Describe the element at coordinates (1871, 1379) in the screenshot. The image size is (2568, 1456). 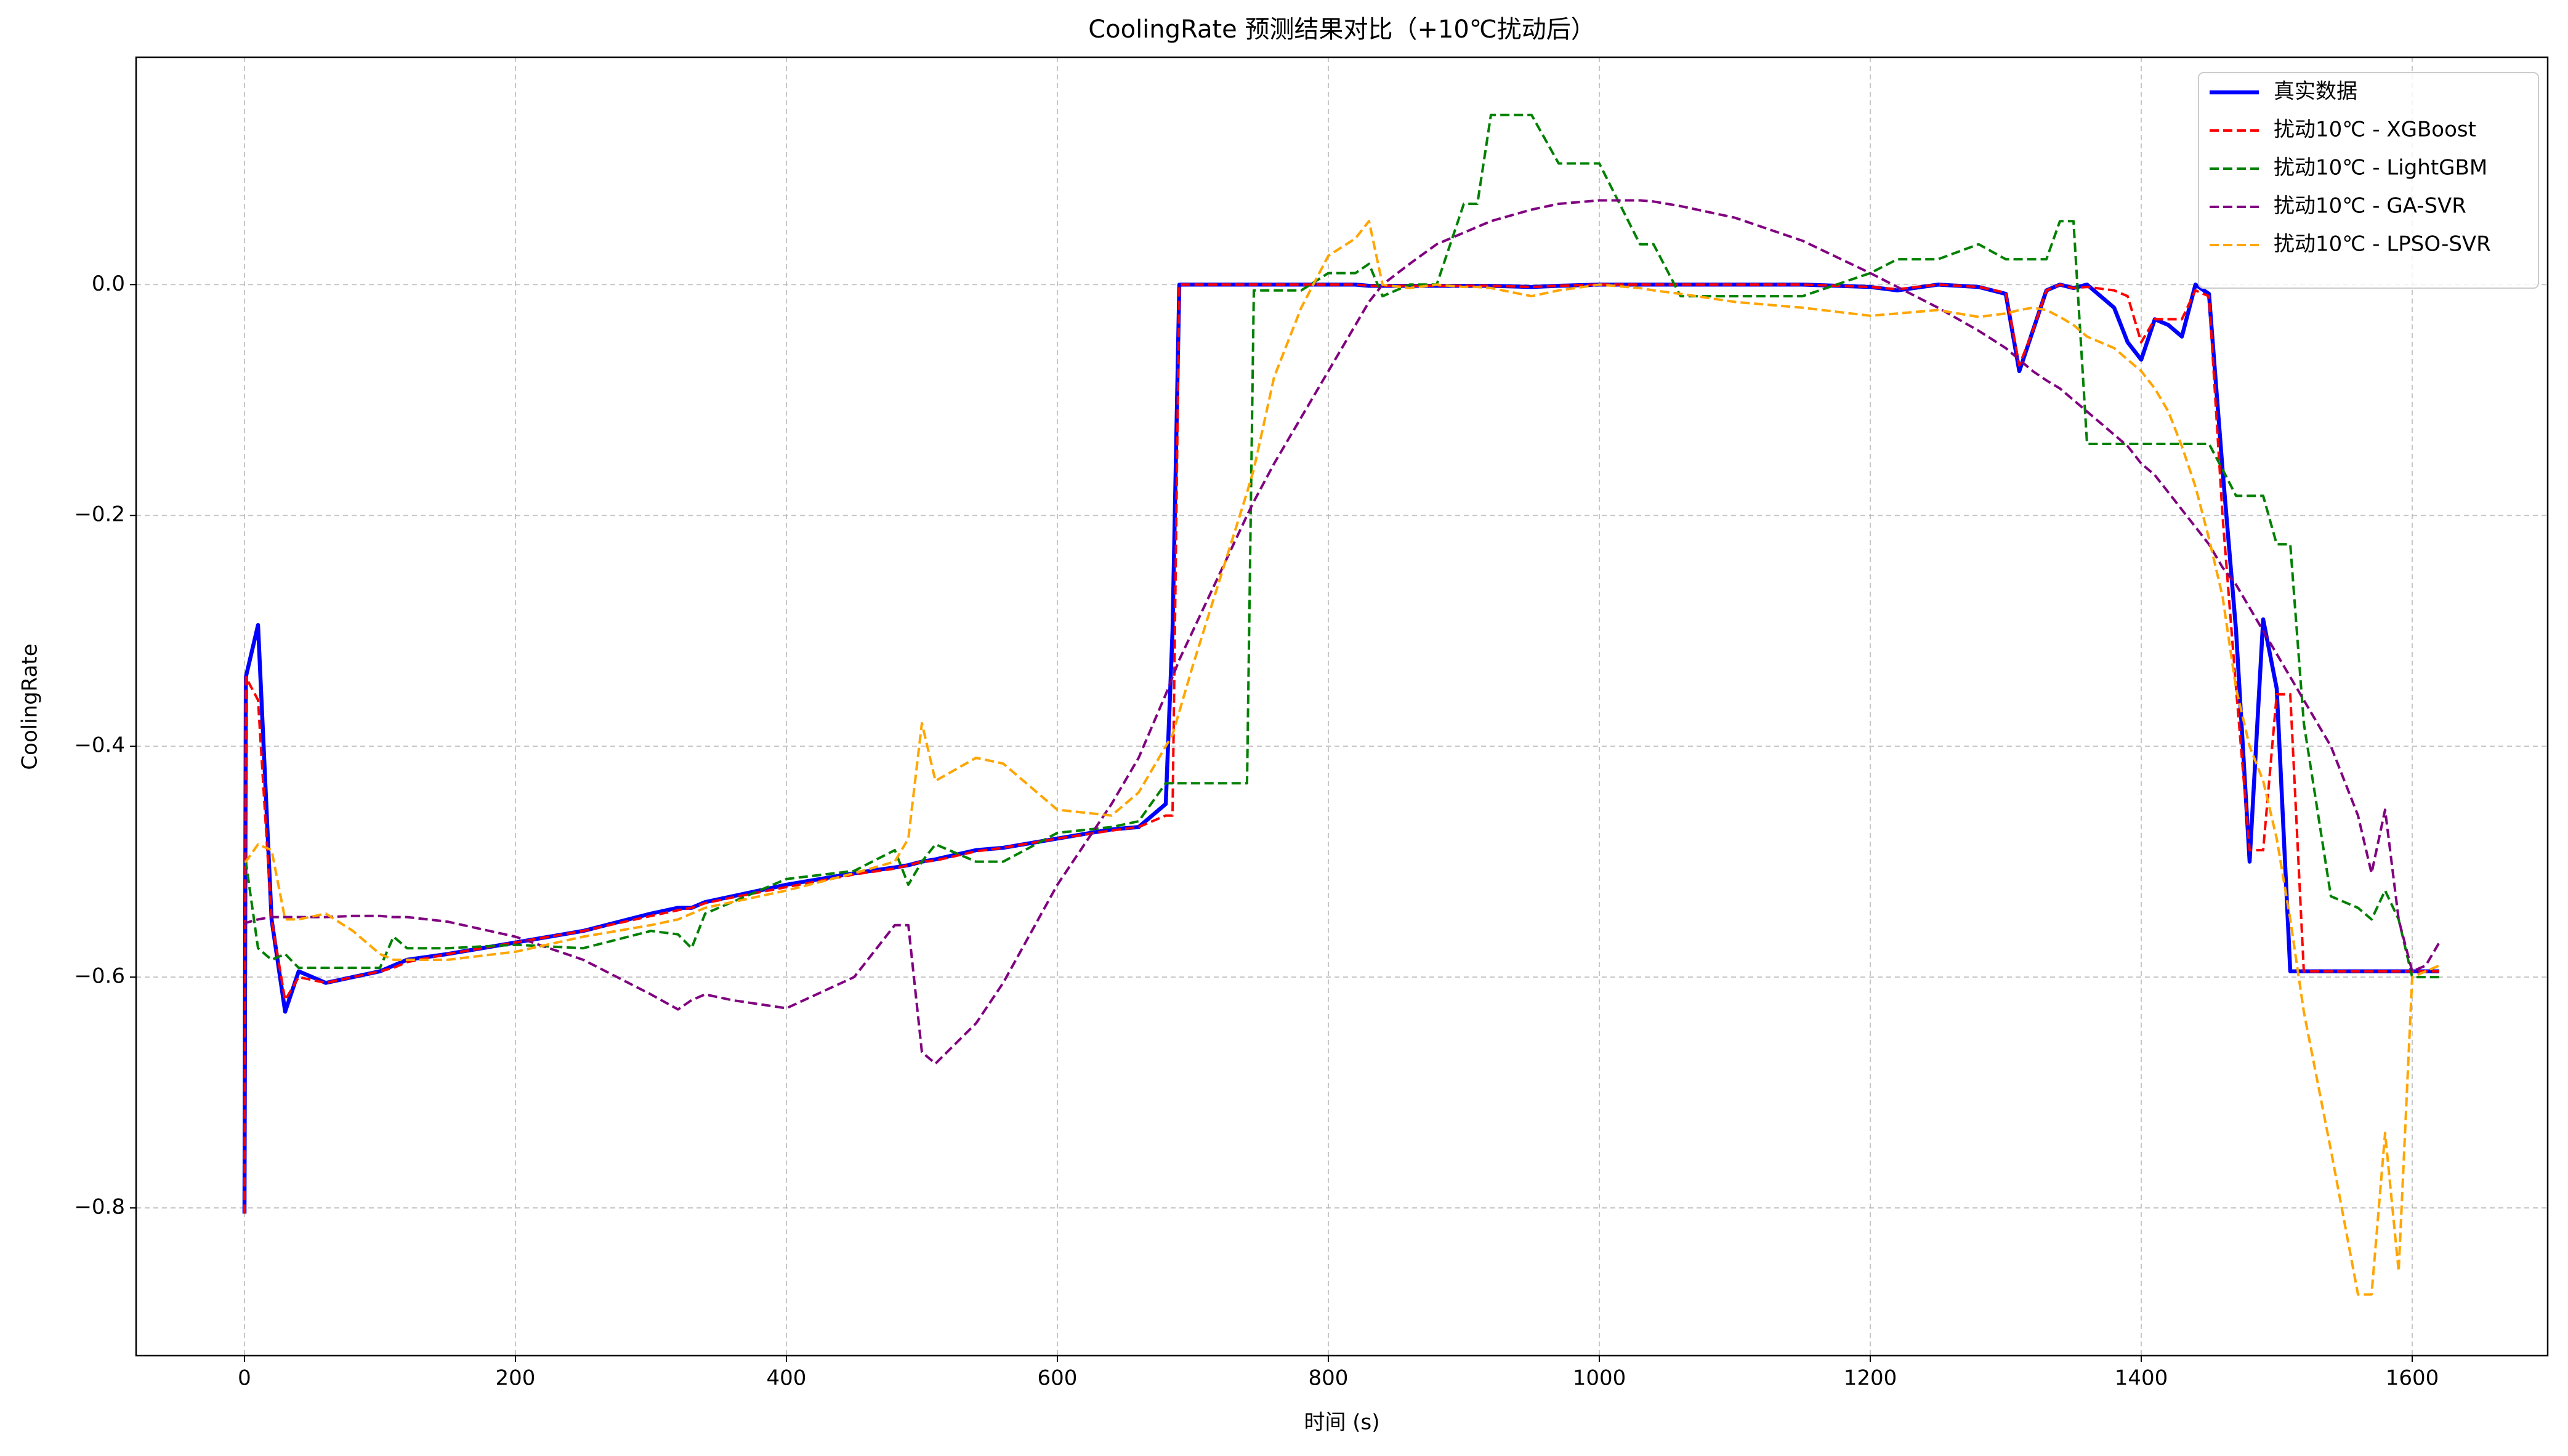
I see `x-tick-label: 1200` at that location.